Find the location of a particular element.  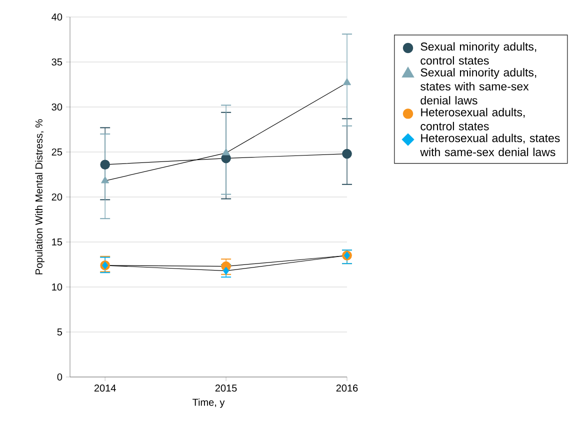

y-tick-label: 25 is located at coordinates (57, 152).